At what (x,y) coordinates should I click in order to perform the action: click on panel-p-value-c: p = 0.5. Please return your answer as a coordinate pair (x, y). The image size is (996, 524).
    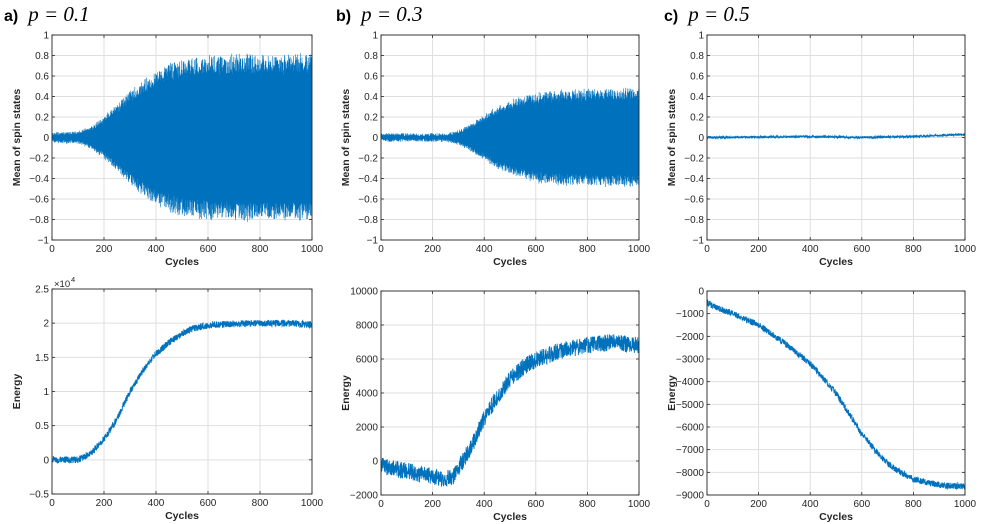
    Looking at the image, I should click on (719, 14).